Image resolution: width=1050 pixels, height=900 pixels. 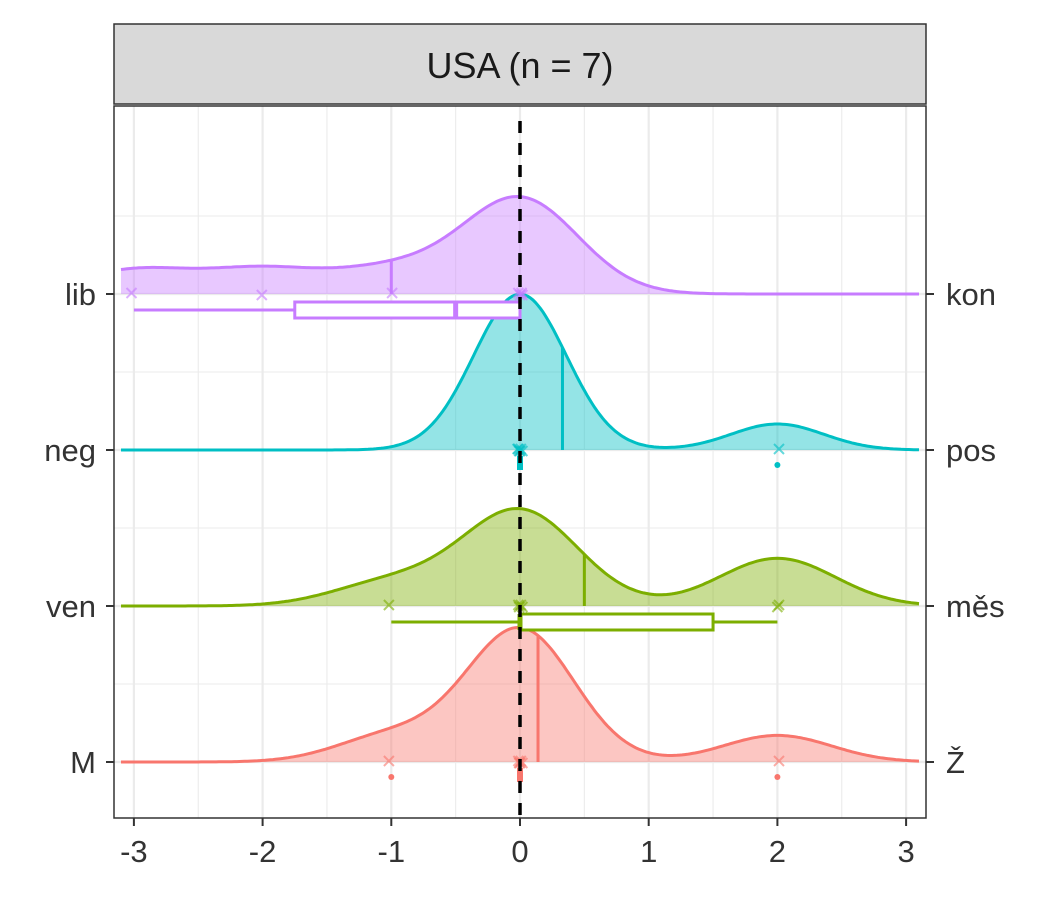 I want to click on chart-title: USA (n = 7), so click(x=519, y=65).